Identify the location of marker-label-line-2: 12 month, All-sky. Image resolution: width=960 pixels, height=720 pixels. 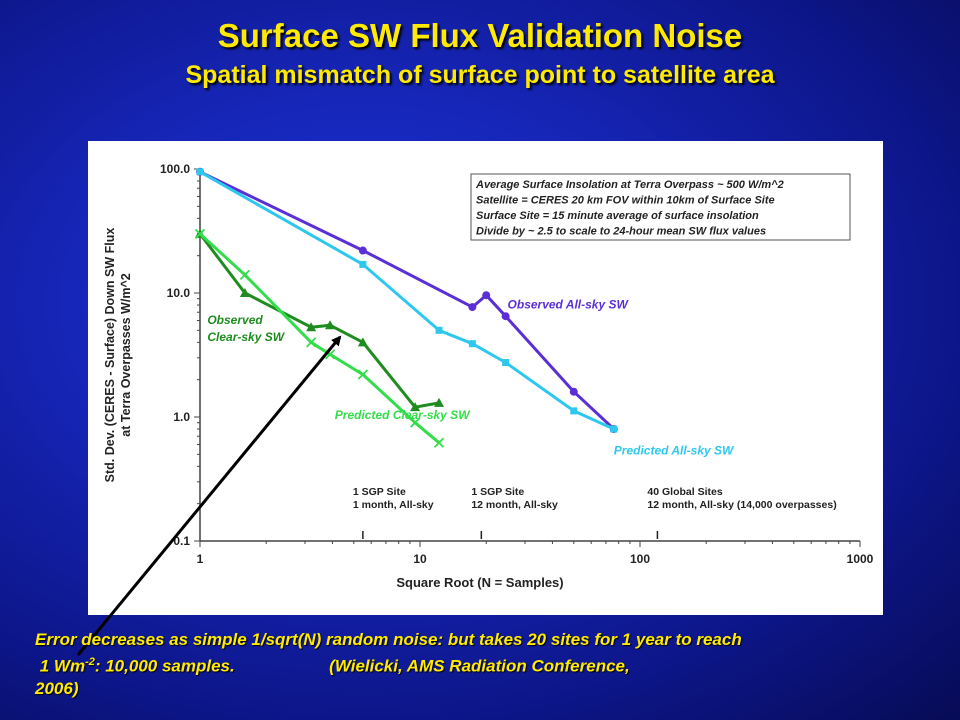
(514, 505).